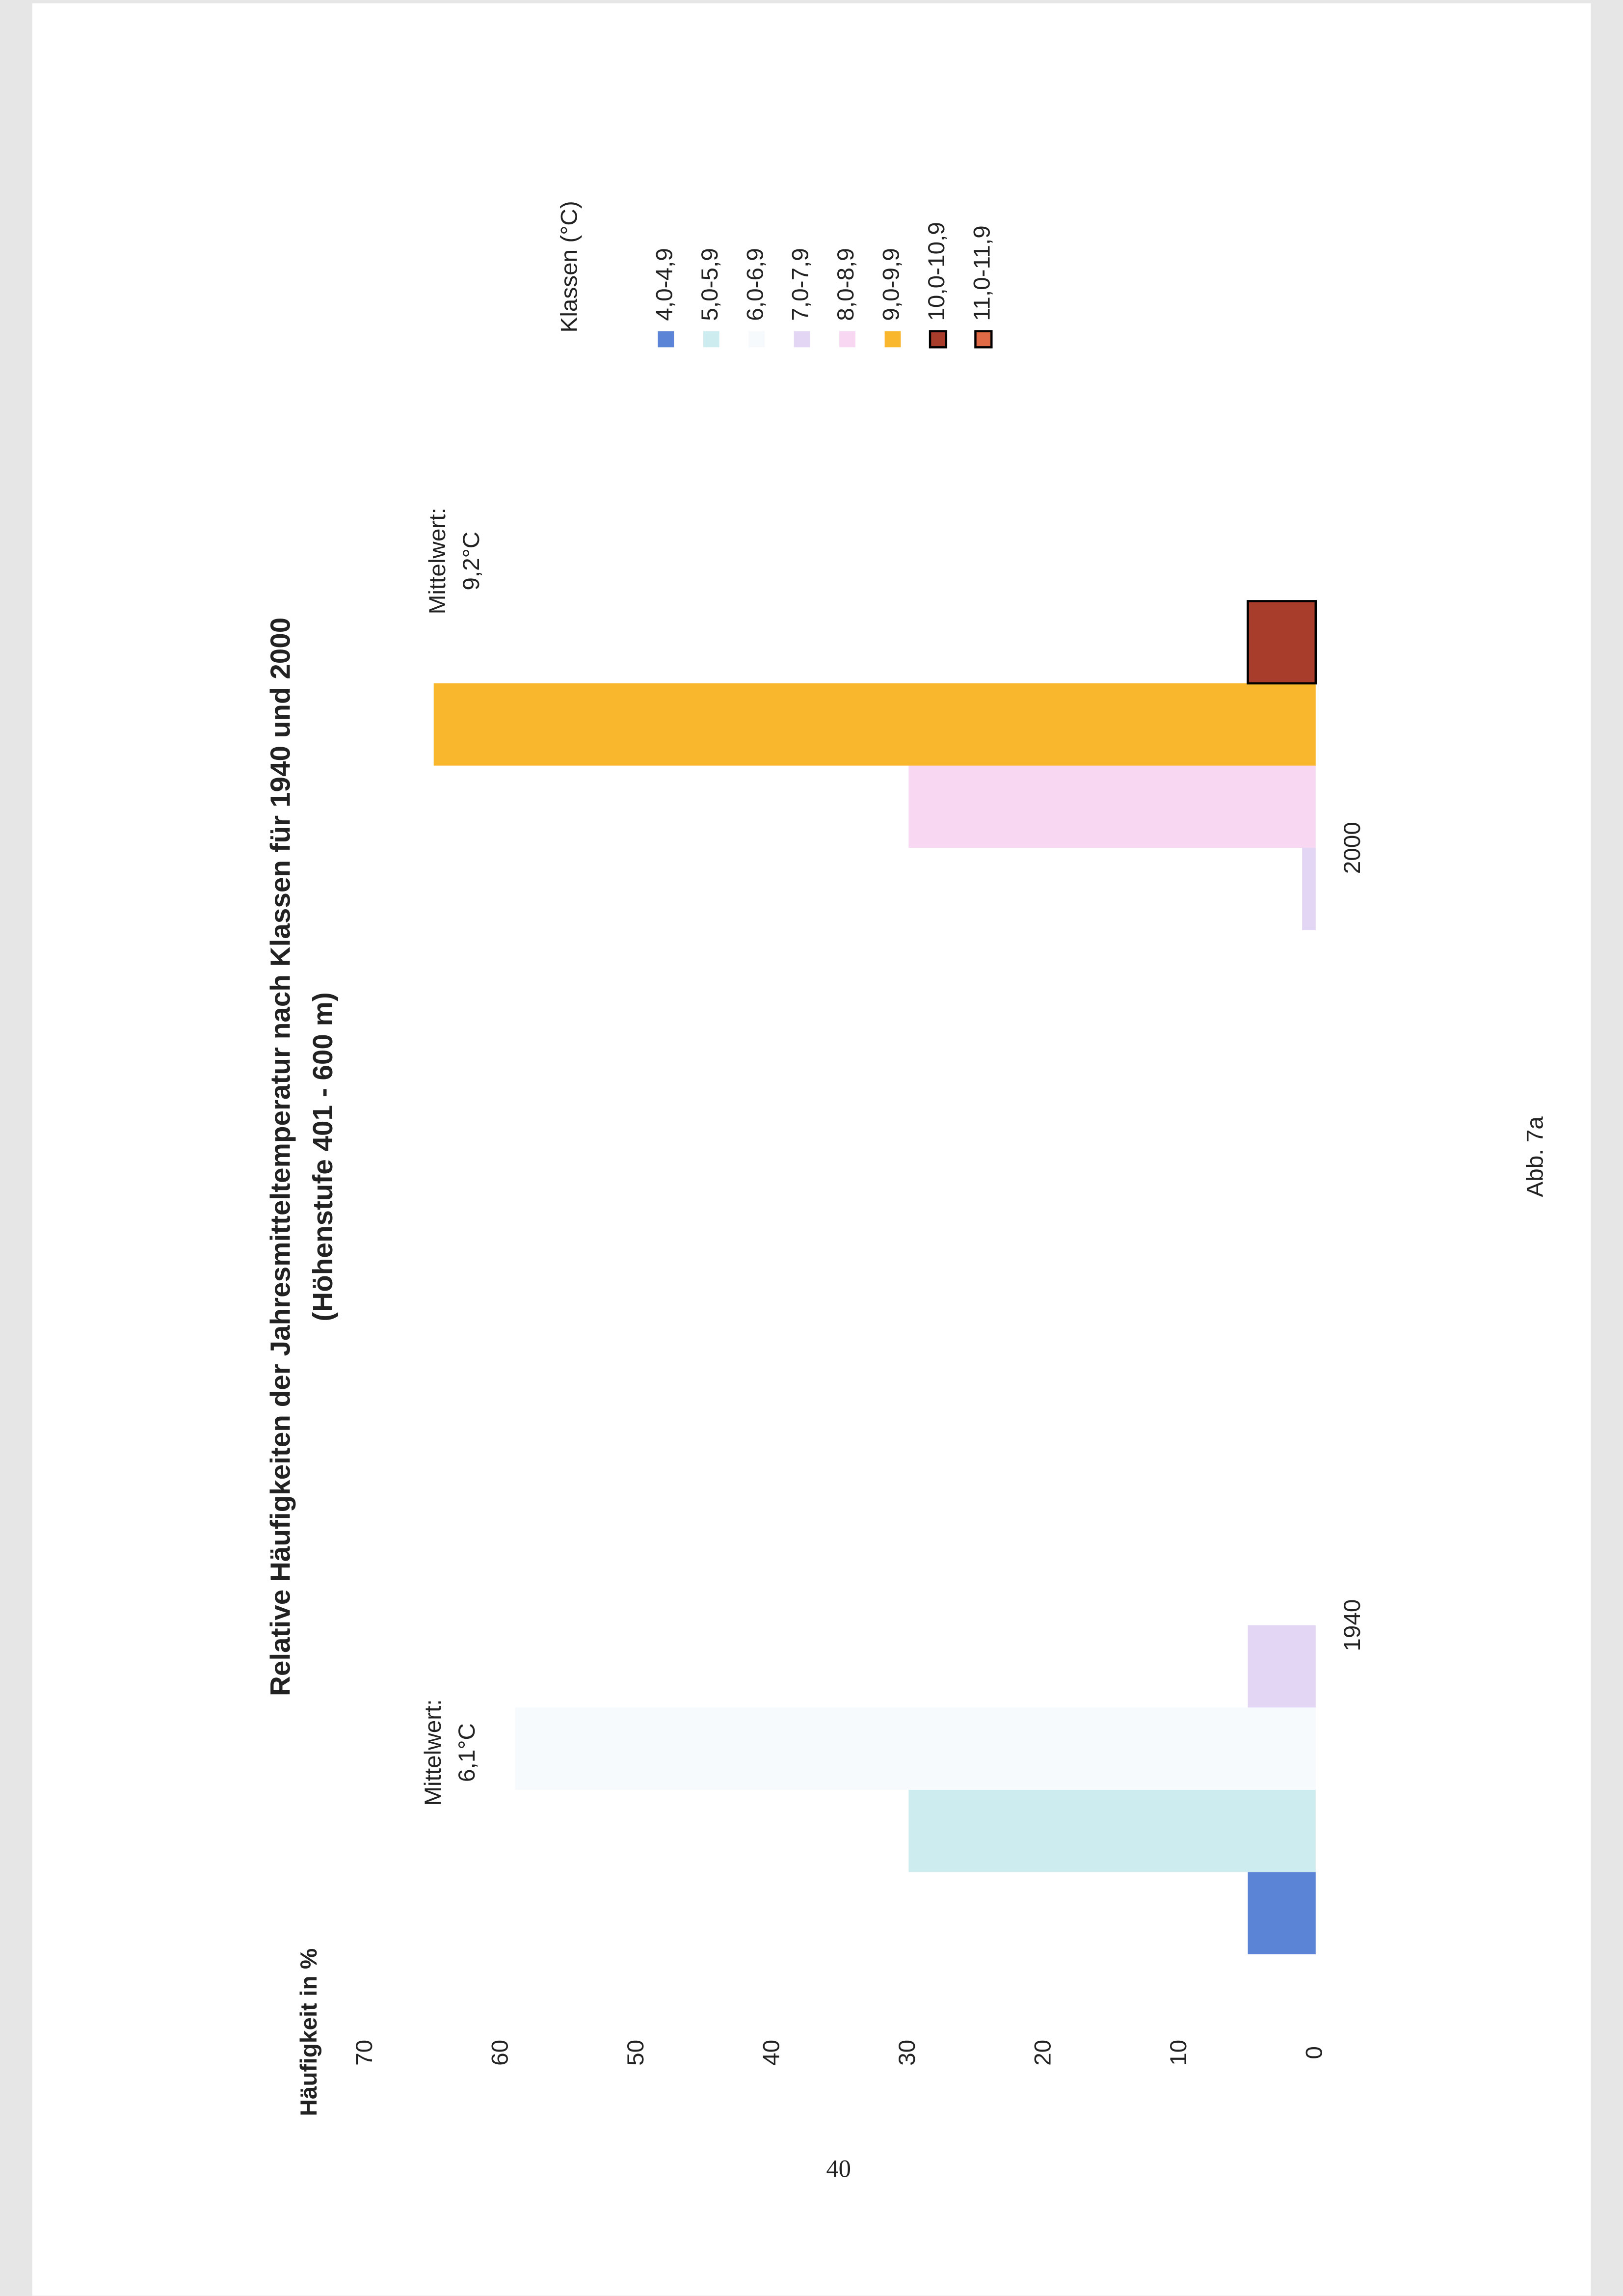 The image size is (1623, 2296). Describe the element at coordinates (323, 1156) in the screenshot. I see `chart-subtitle: (Höhenstufe 401 - 600 m)` at that location.